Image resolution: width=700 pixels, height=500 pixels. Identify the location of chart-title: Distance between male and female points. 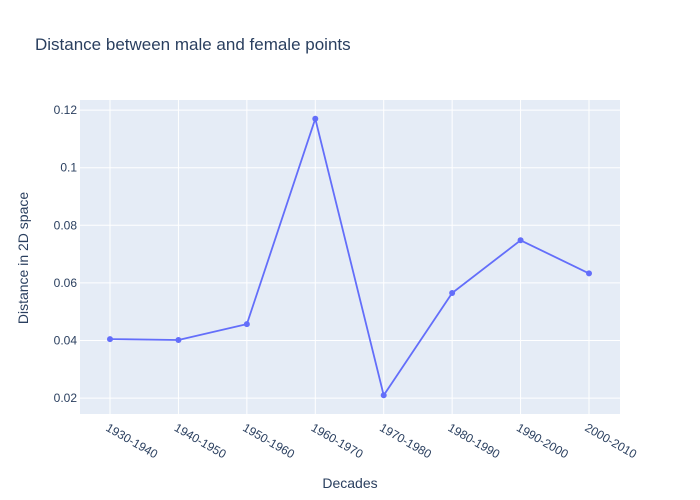
(193, 44).